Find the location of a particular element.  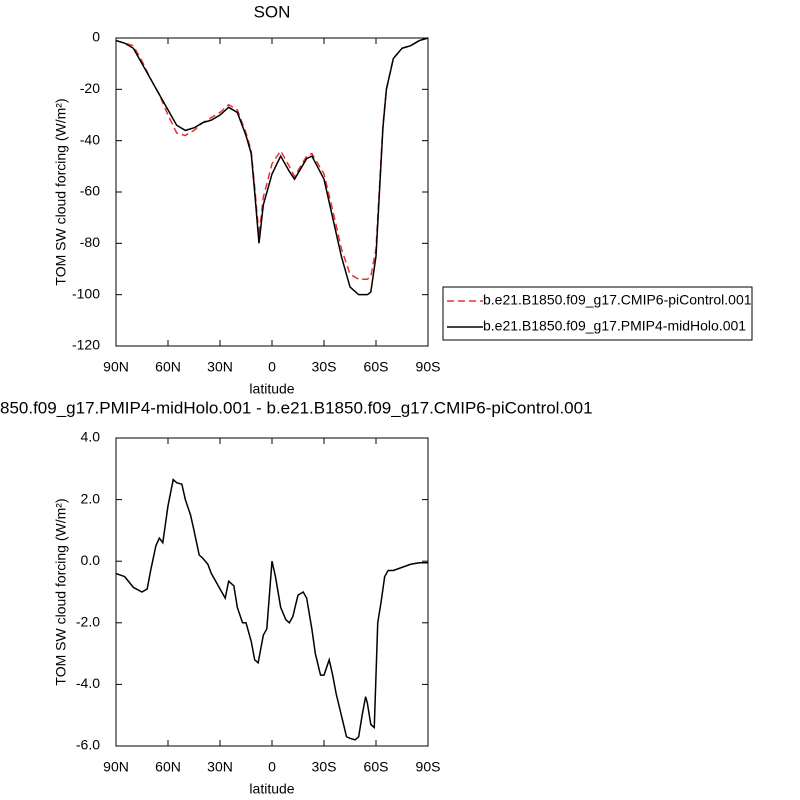

y-tick-label: -4.0 is located at coordinates (88, 683).